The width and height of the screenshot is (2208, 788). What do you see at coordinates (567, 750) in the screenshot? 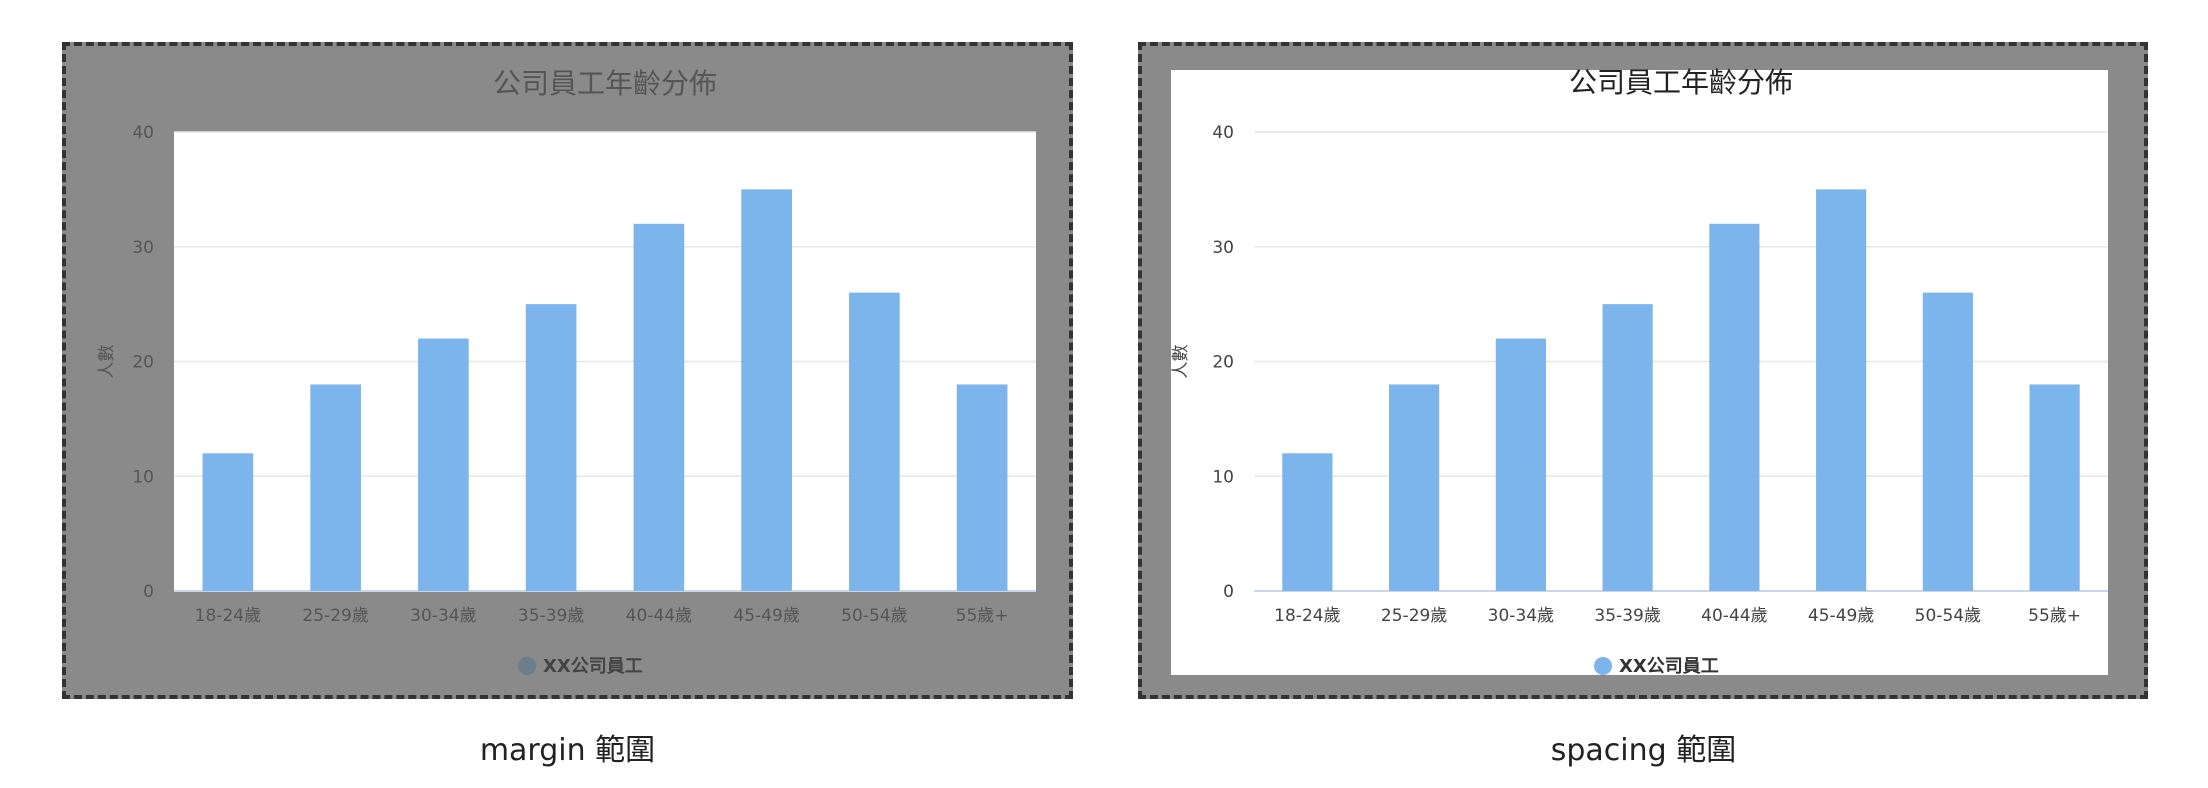
I see `margin-caption: margin 範圍` at bounding box center [567, 750].